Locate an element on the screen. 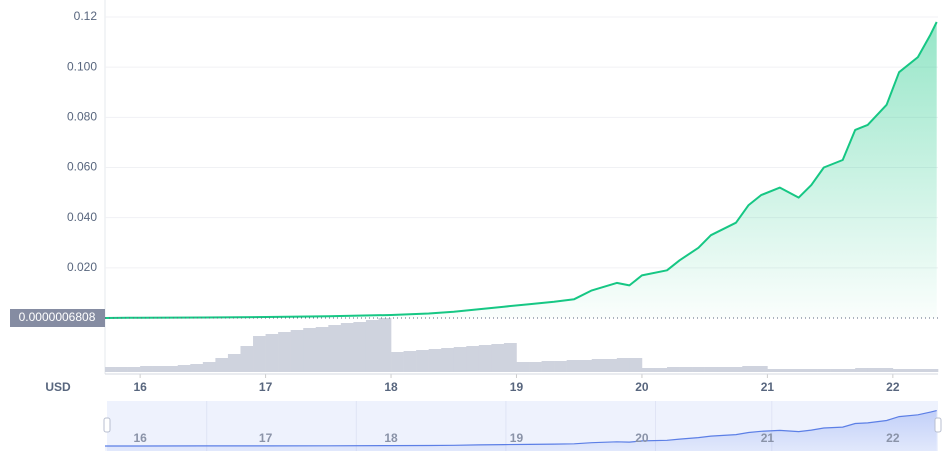 Image resolution: width=949 pixels, height=458 pixels. navigator-tick-label: 22 is located at coordinates (893, 438).